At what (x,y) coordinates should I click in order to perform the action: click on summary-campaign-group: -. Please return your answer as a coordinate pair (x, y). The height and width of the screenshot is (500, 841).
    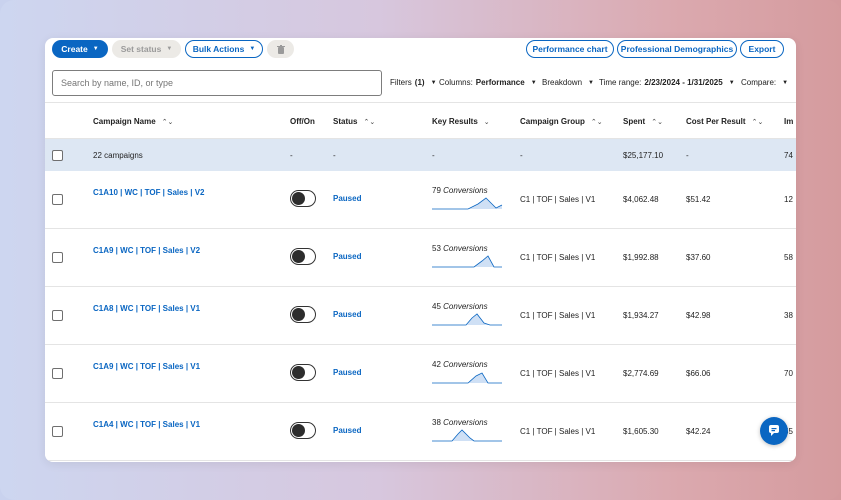
    Looking at the image, I should click on (521, 155).